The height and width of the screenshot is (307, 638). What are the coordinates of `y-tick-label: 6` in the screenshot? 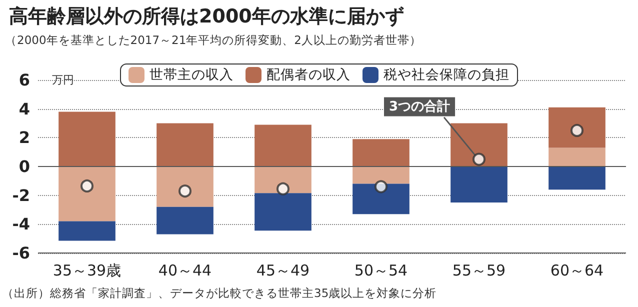 It's located at (24, 80).